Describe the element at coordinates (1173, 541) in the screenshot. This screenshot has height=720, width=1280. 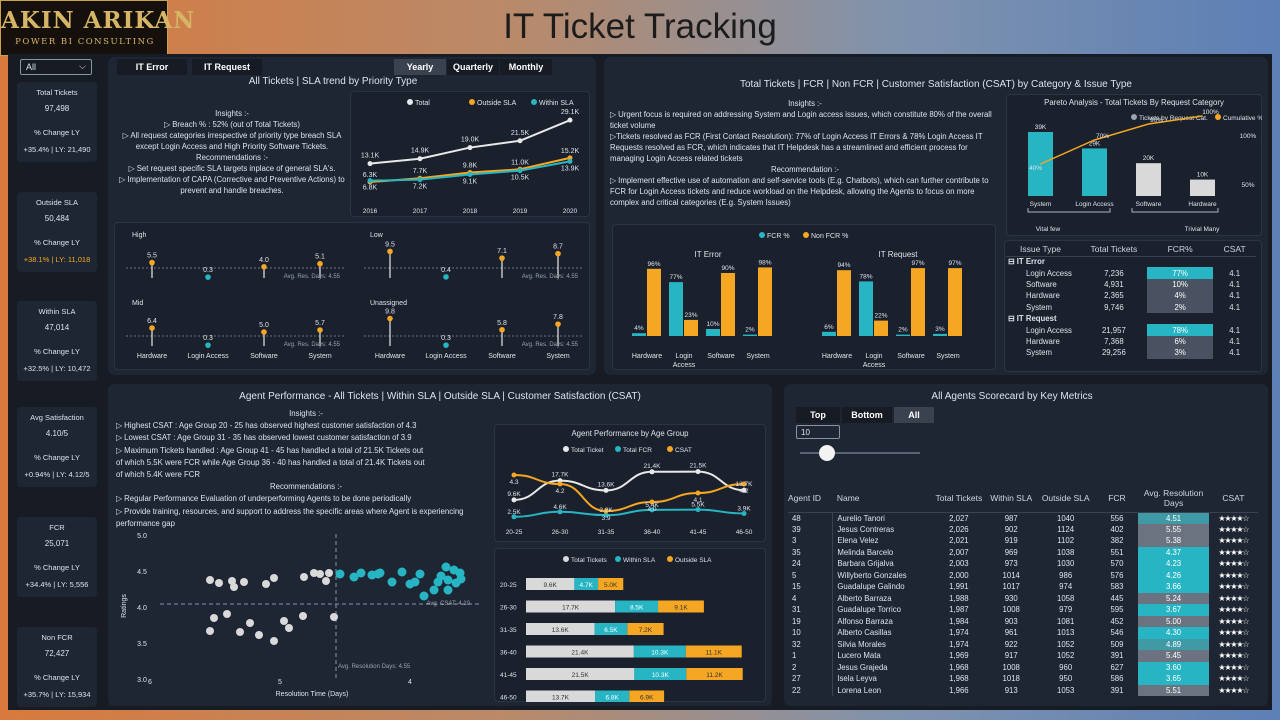
I see `avg-resolution-cell: 5.38` at that location.